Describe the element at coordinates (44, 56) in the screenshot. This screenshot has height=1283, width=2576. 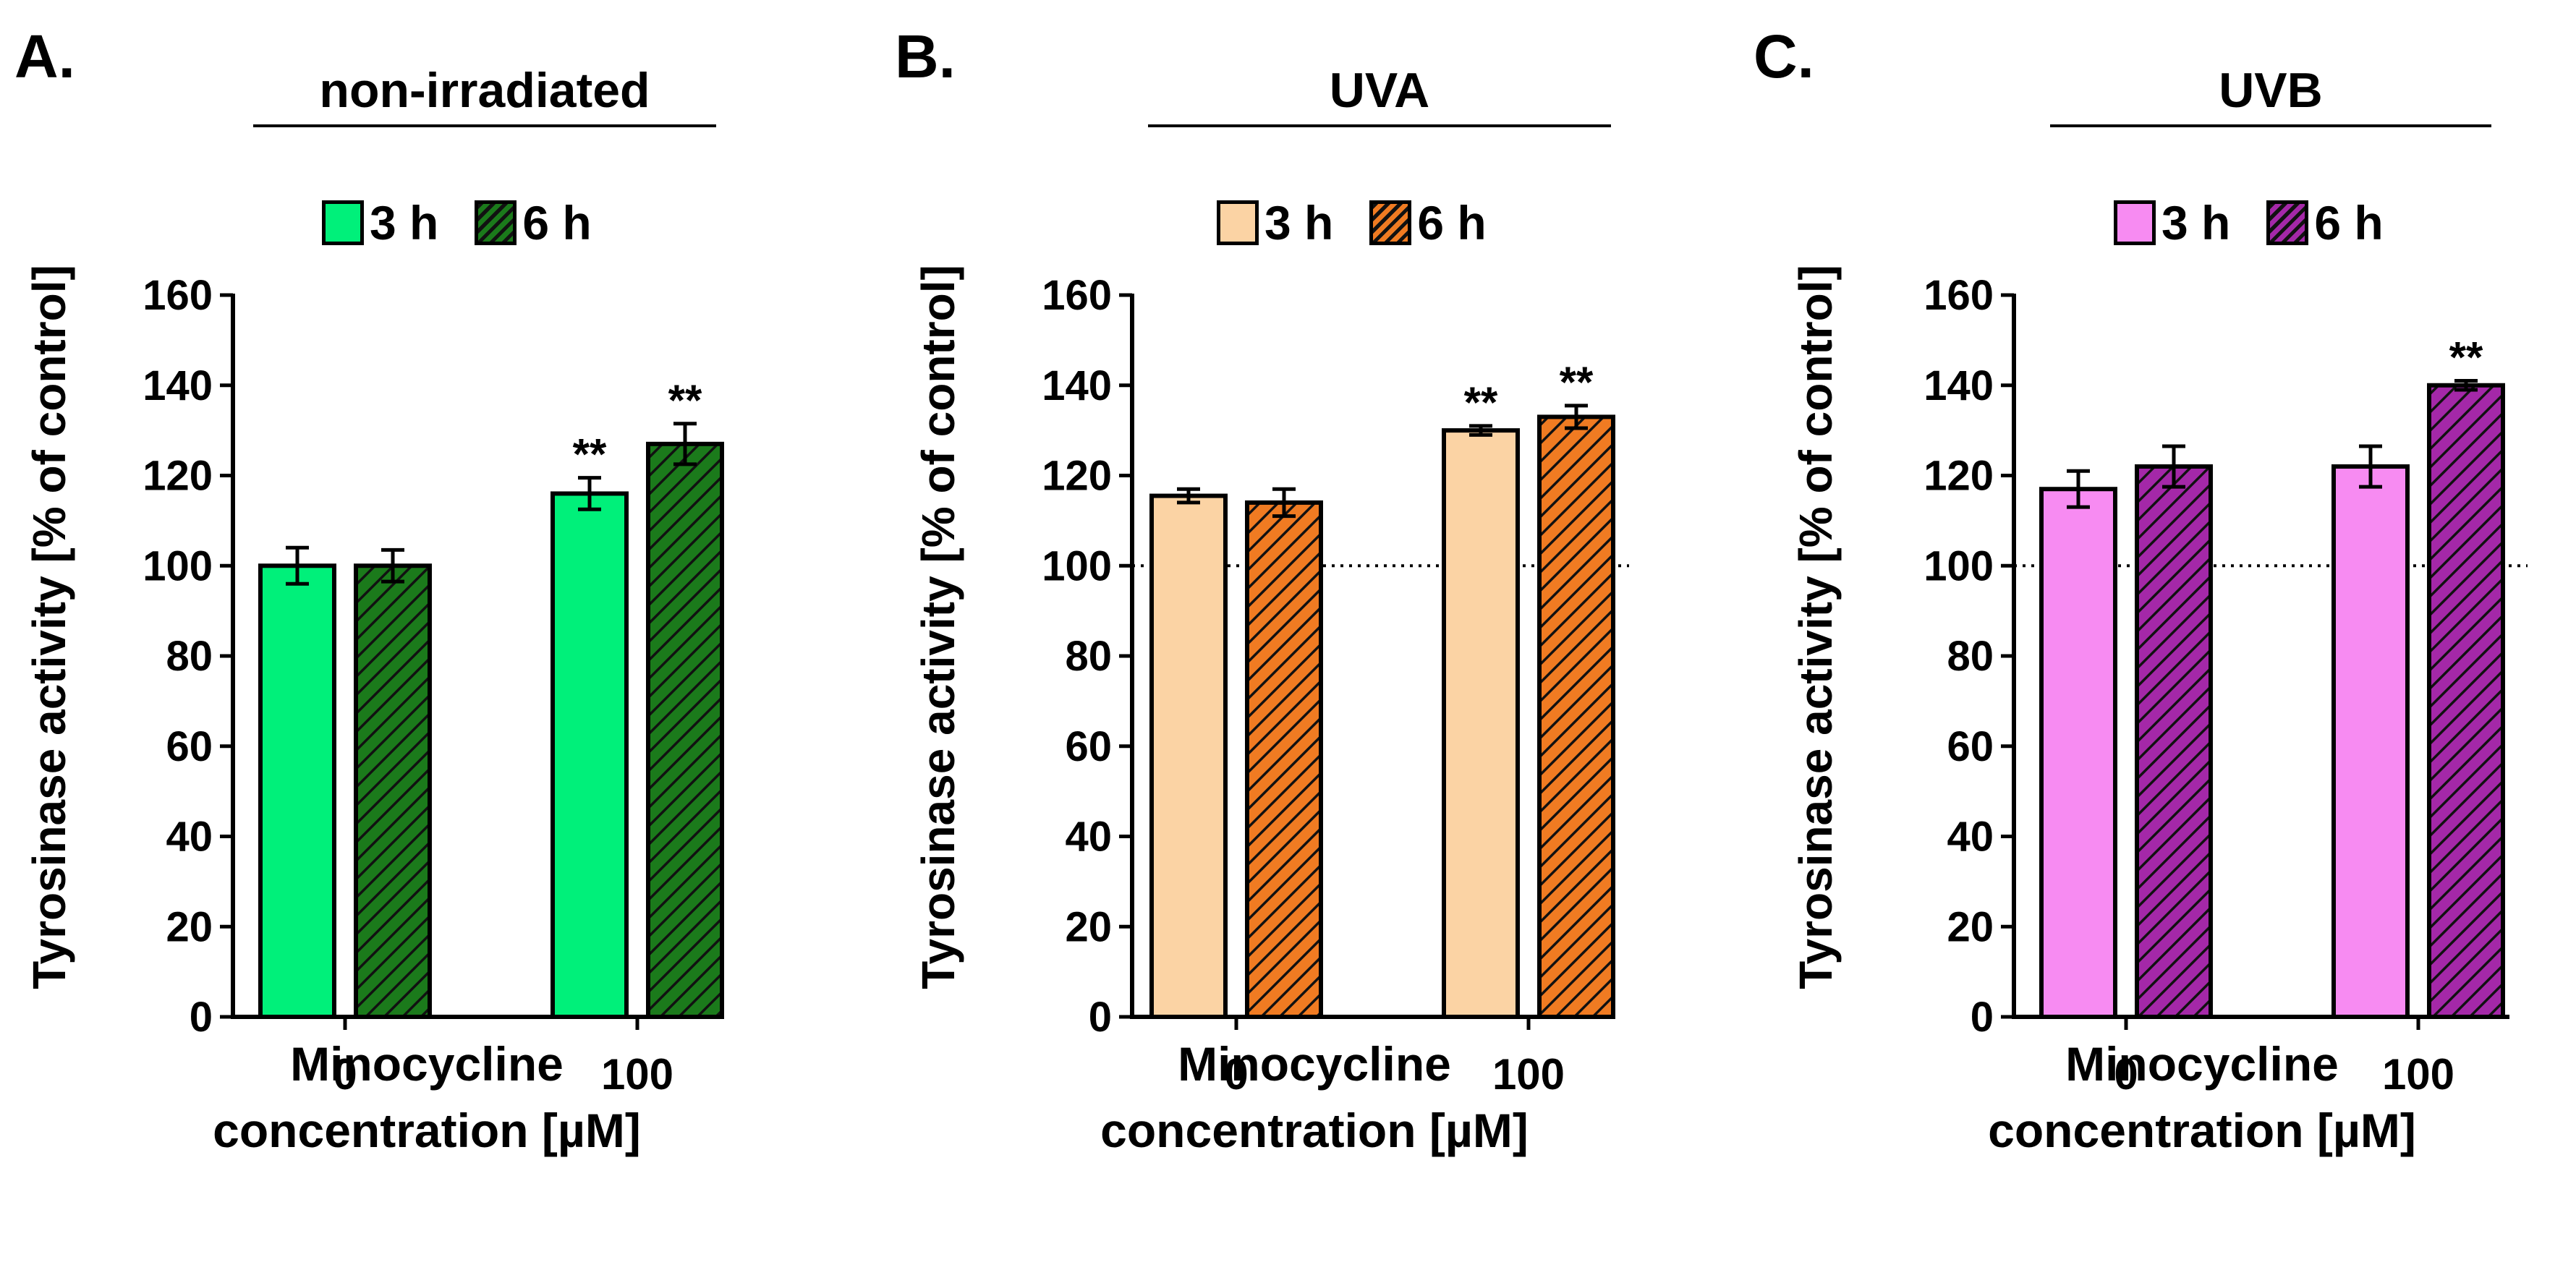
I see `panel-letter: A.` at that location.